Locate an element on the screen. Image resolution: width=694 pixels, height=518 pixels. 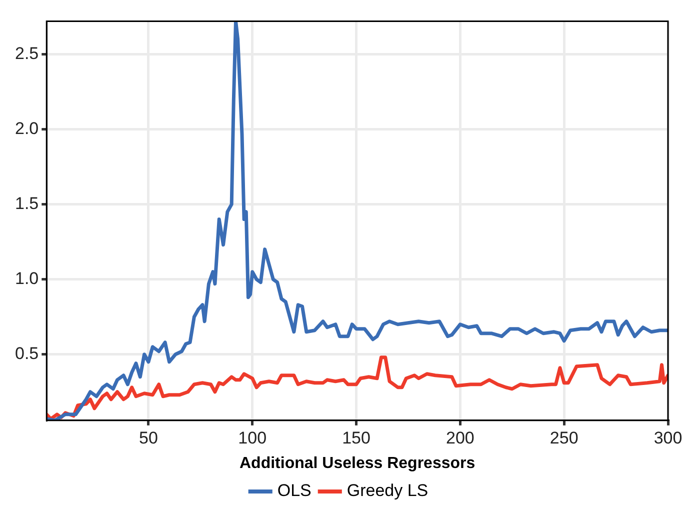
x-tick-label: 150 is located at coordinates (356, 438).